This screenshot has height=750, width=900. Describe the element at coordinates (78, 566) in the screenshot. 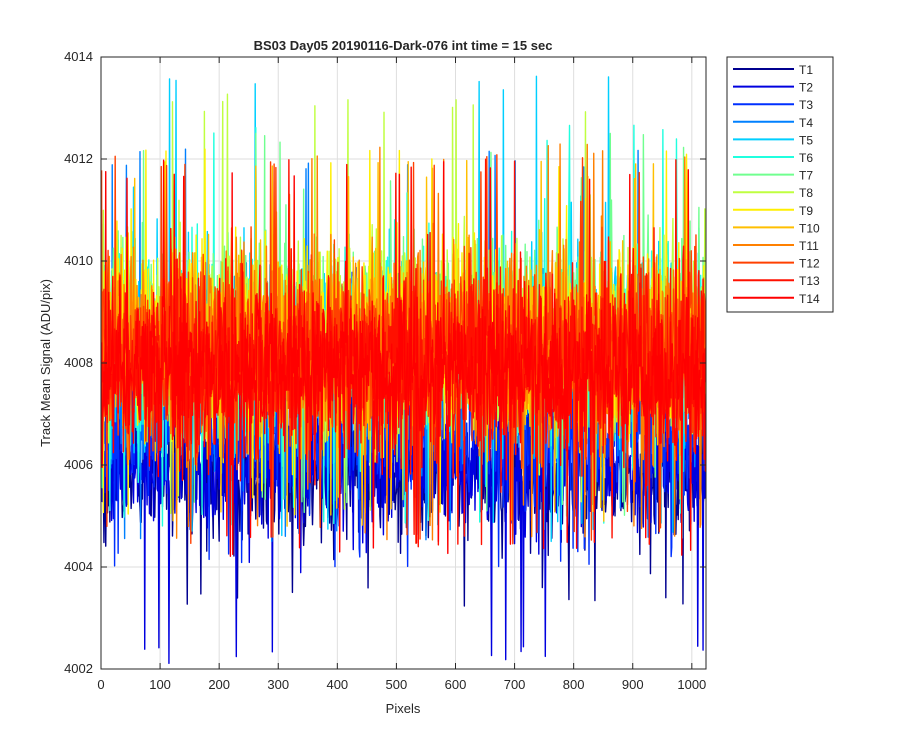

I see `y-tick-label: 4004` at that location.